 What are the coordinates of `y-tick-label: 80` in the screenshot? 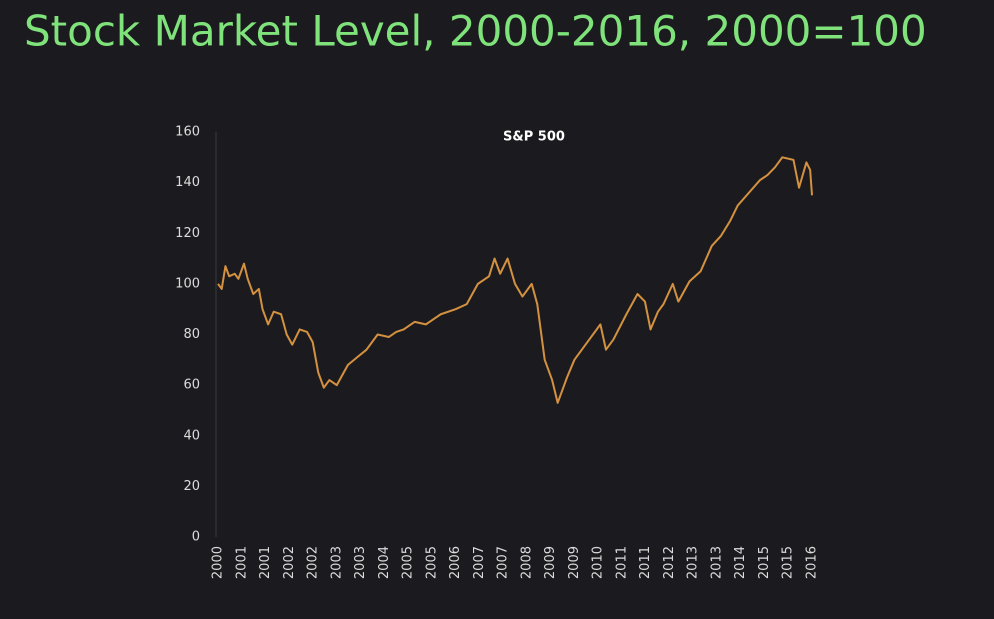 It's located at (191, 334).